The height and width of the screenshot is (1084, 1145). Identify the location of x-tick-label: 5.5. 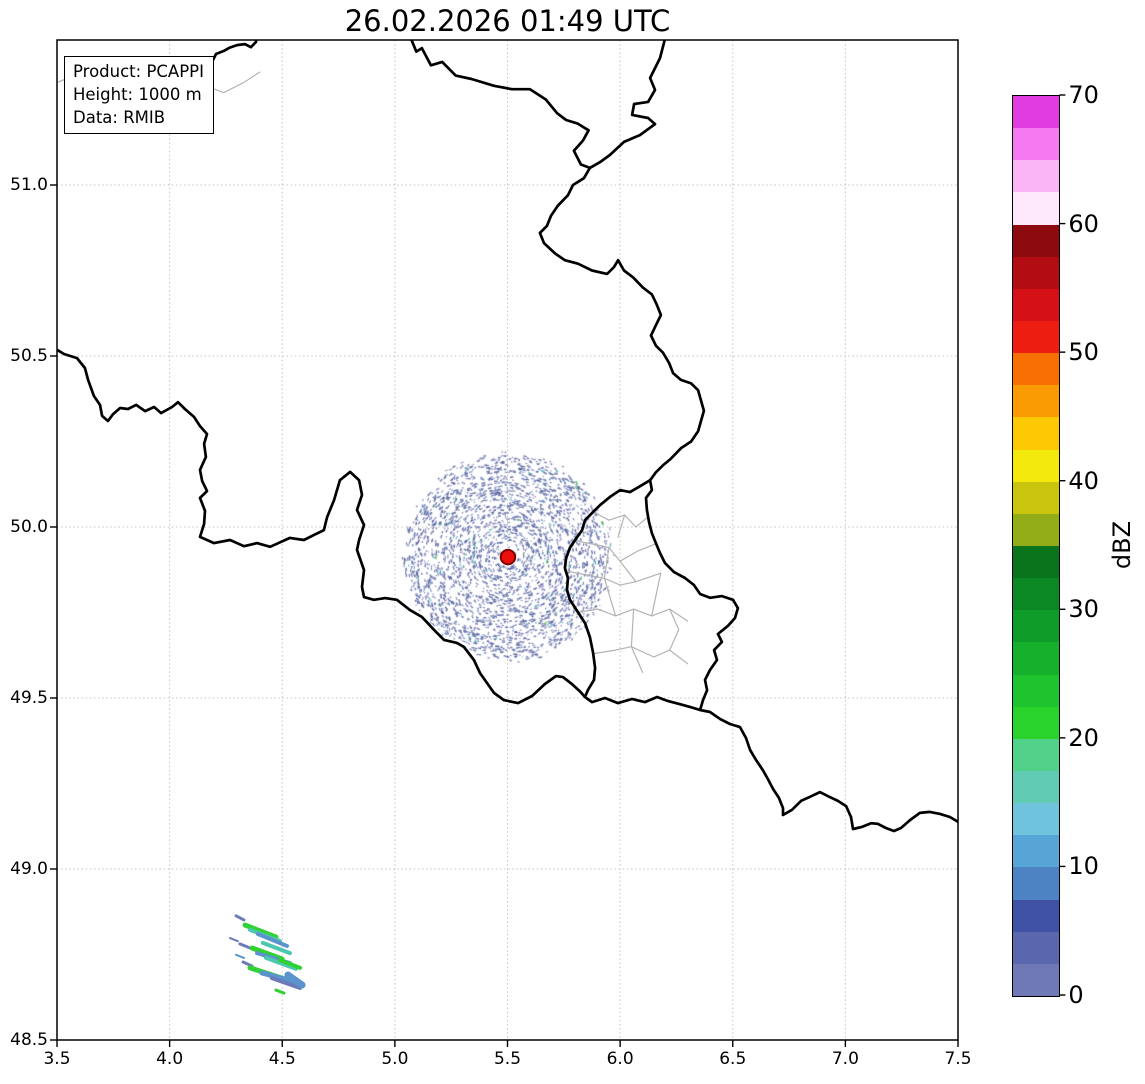
(507, 1059).